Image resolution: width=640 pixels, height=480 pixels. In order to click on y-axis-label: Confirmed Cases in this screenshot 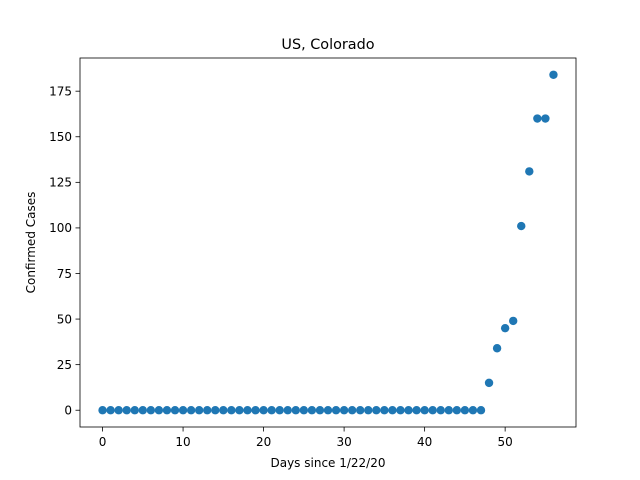, I will do `click(31, 243)`.